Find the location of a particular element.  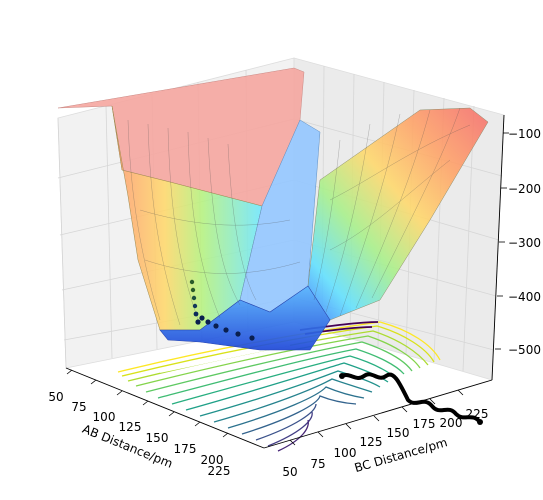

trajectory-projection is located at coordinates (411, 398).